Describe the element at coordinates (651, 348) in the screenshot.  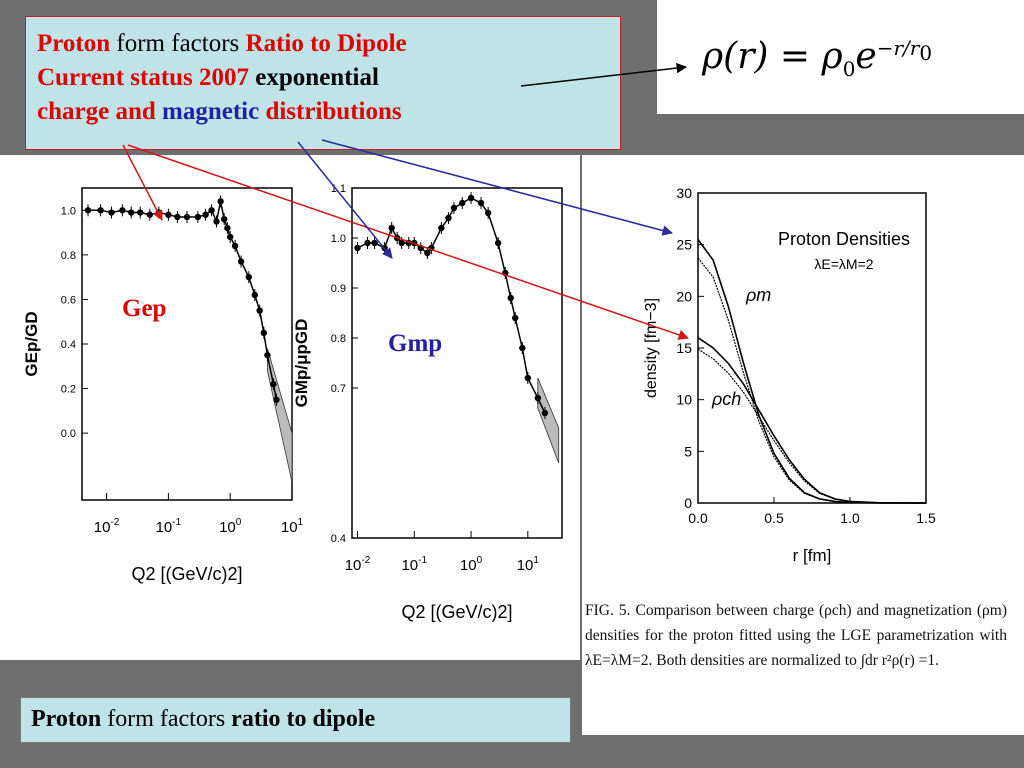
I see `y-axis-label: density [fm−3]` at that location.